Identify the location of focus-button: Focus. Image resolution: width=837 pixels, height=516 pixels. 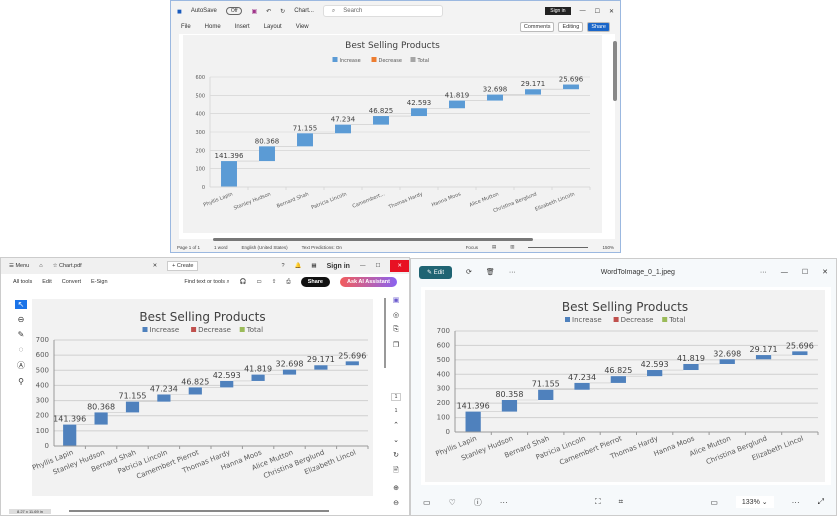
(471, 247).